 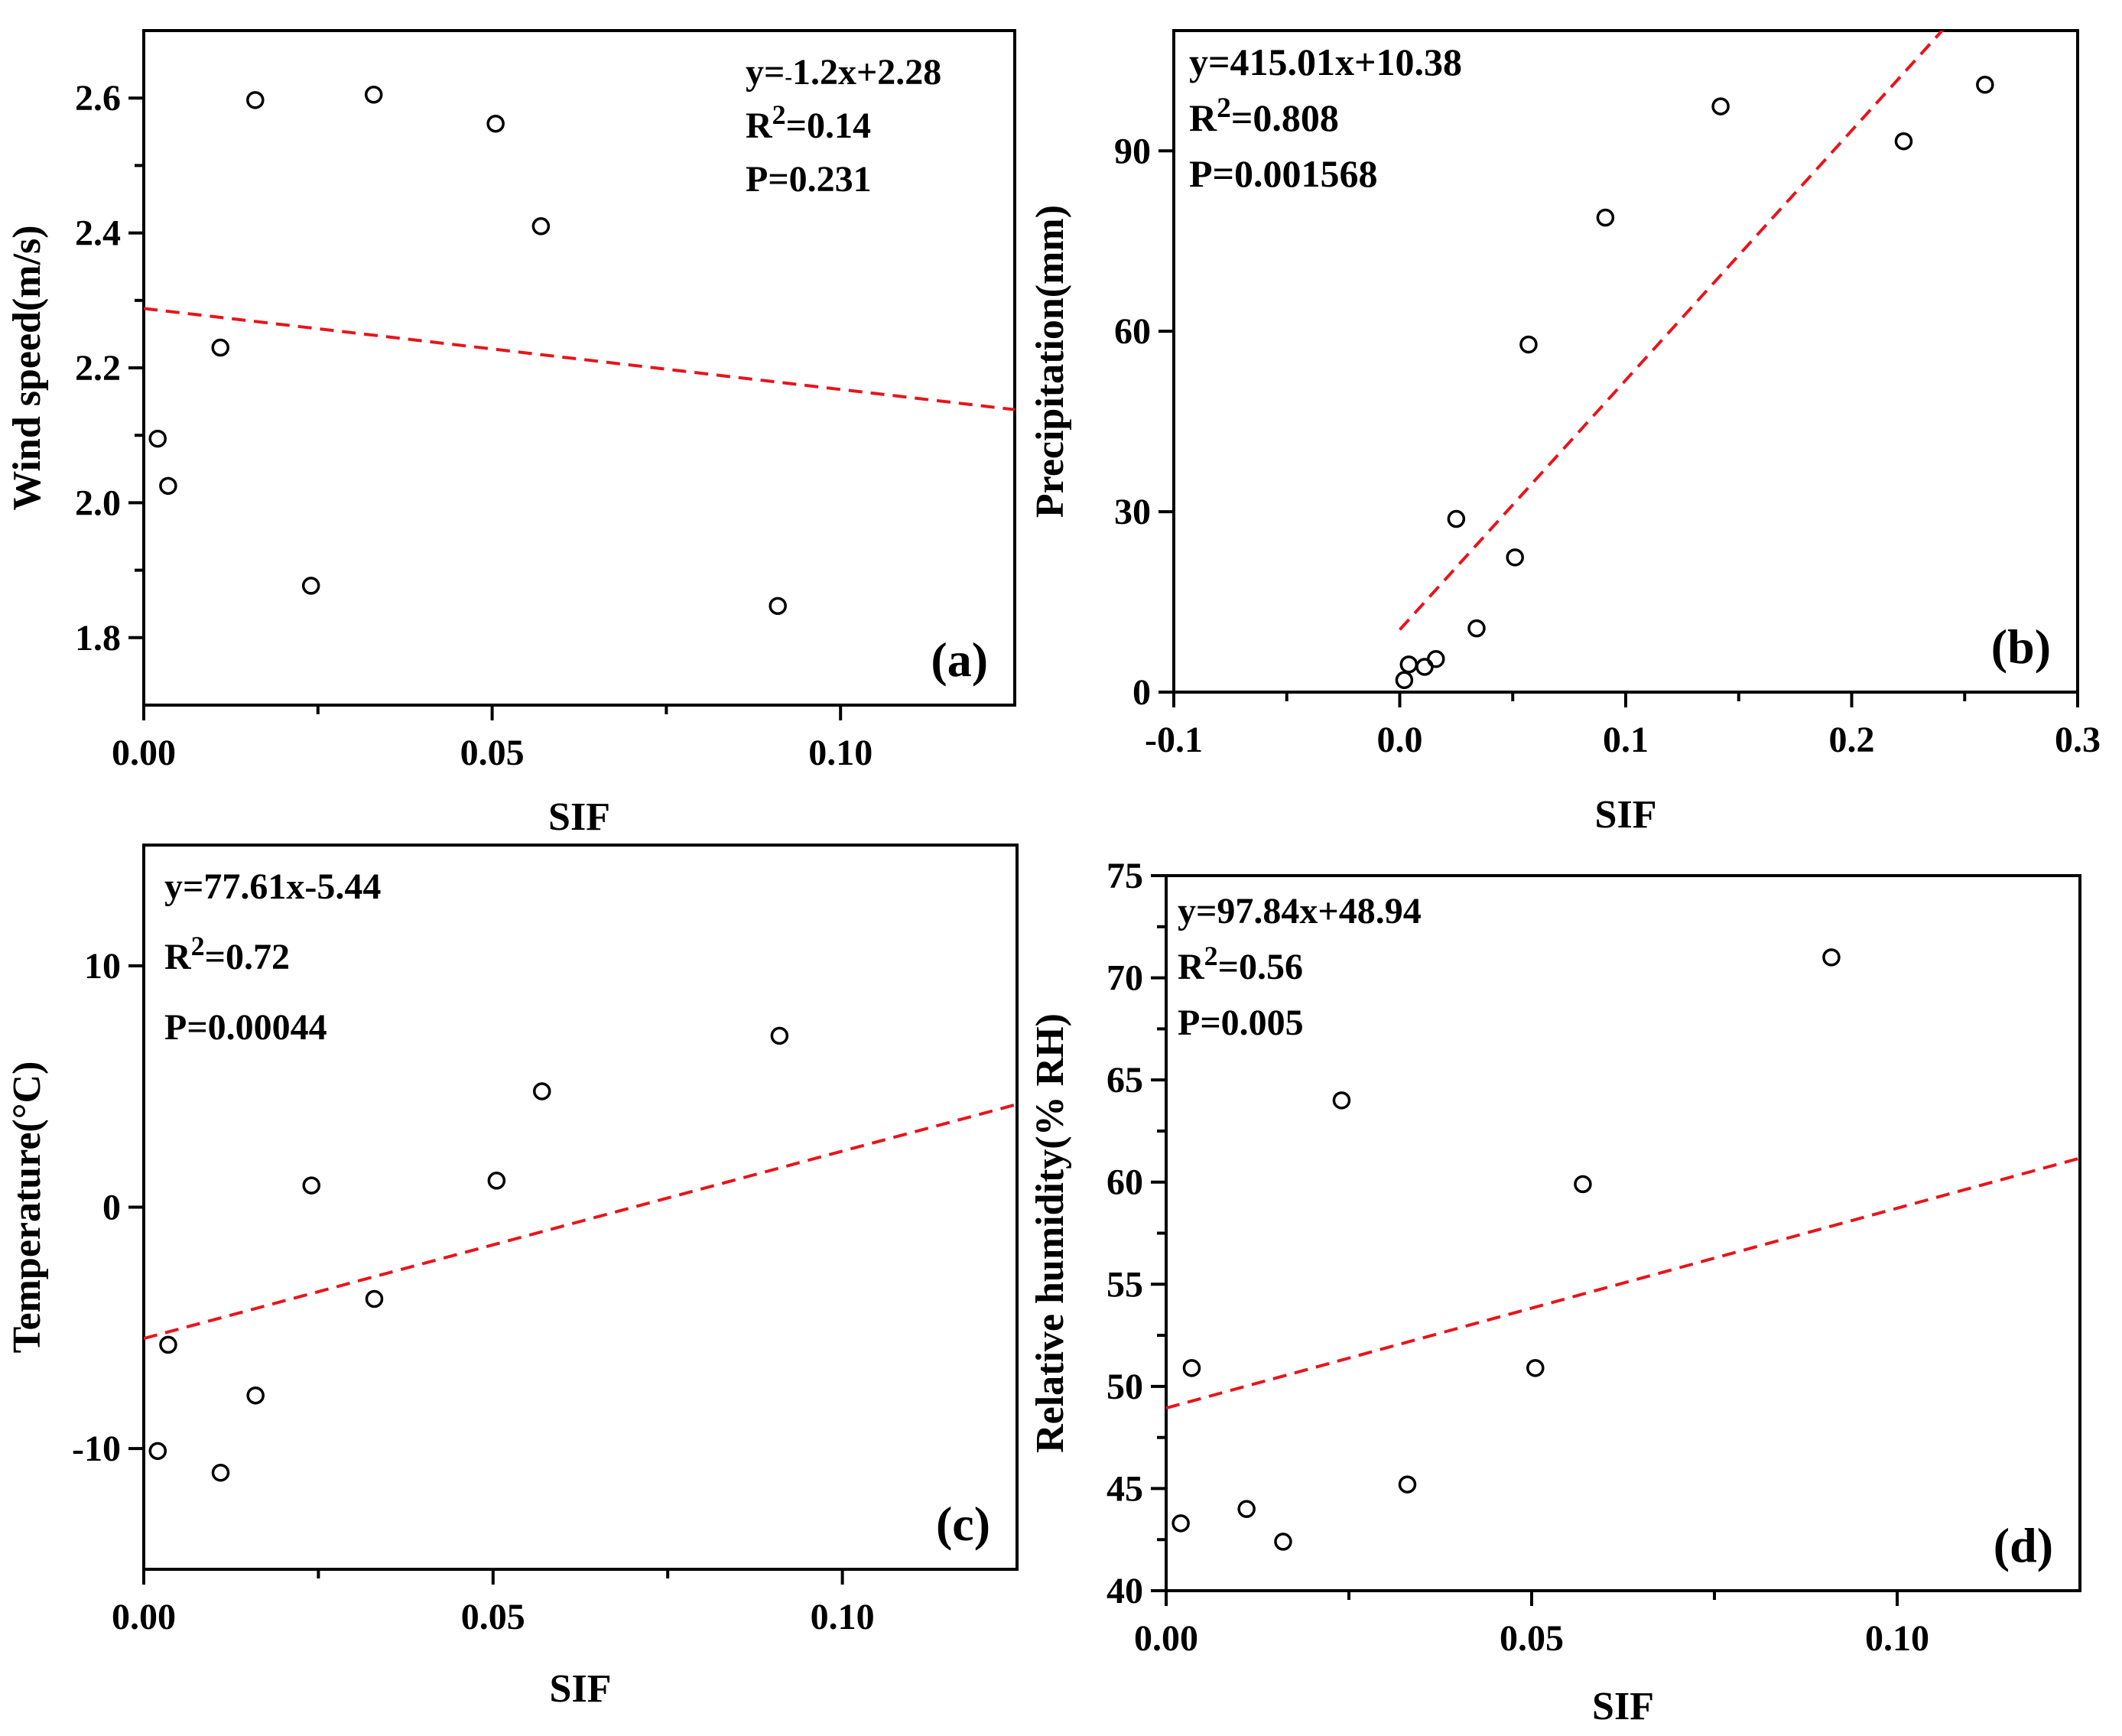 What do you see at coordinates (963, 1524) in the screenshot?
I see `panel-label: (c)` at bounding box center [963, 1524].